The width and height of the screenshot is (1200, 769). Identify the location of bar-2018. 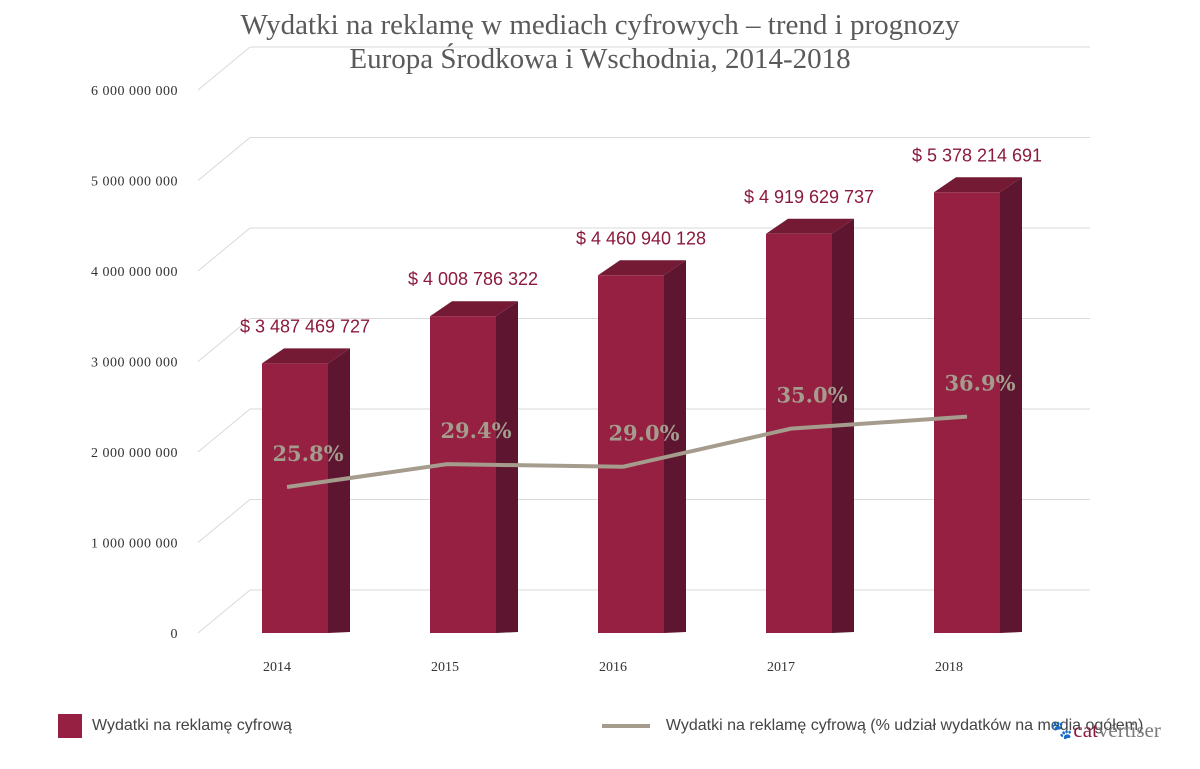
(978, 405).